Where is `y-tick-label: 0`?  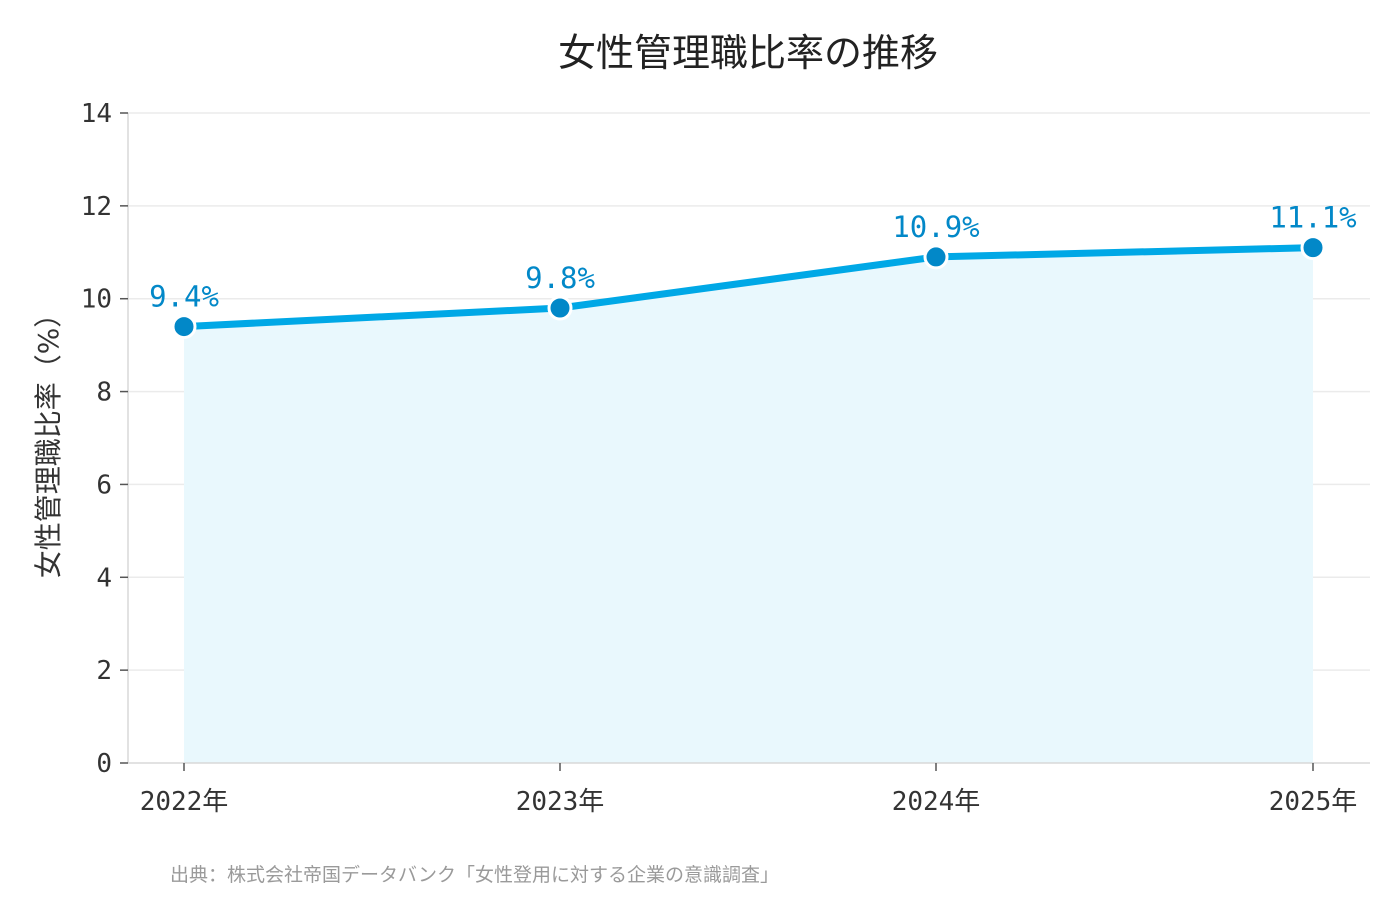
y-tick-label: 0 is located at coordinates (104, 764).